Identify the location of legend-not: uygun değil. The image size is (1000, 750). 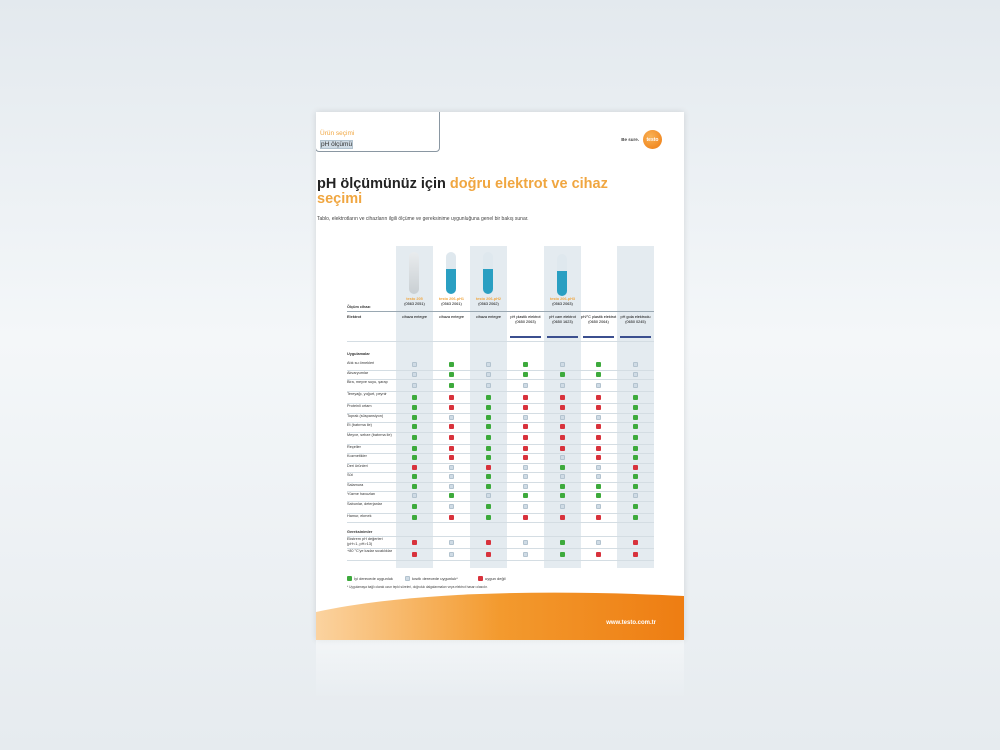
(495, 578).